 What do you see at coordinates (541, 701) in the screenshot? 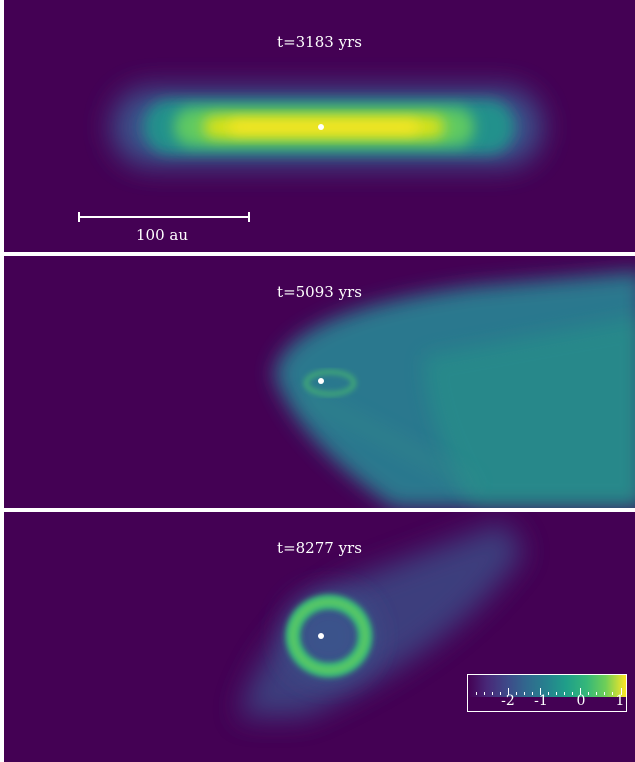
I see `colorbar-tick-label: -1` at bounding box center [541, 701].